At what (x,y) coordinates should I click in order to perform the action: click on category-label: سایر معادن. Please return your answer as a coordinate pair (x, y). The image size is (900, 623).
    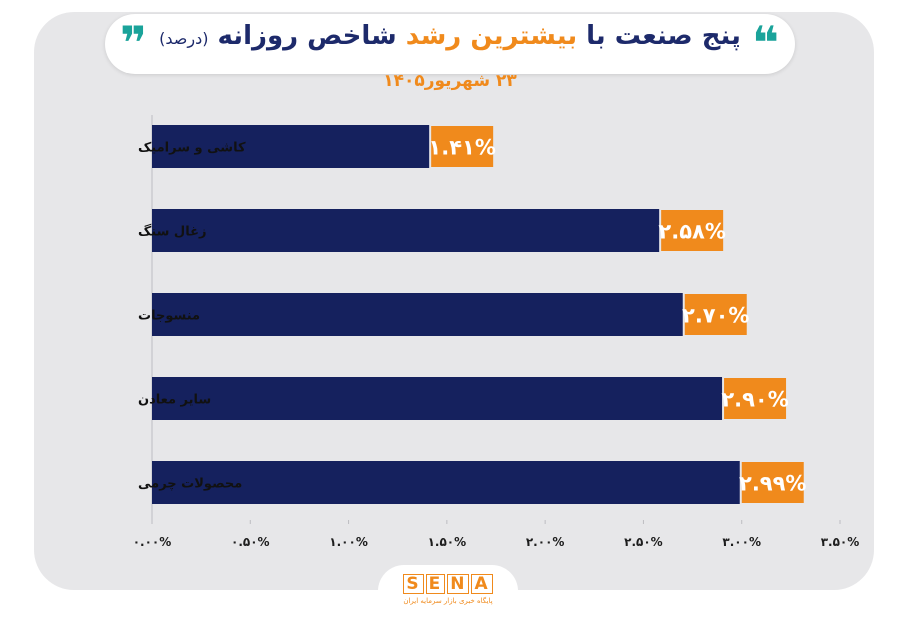
    Looking at the image, I should click on (174, 400).